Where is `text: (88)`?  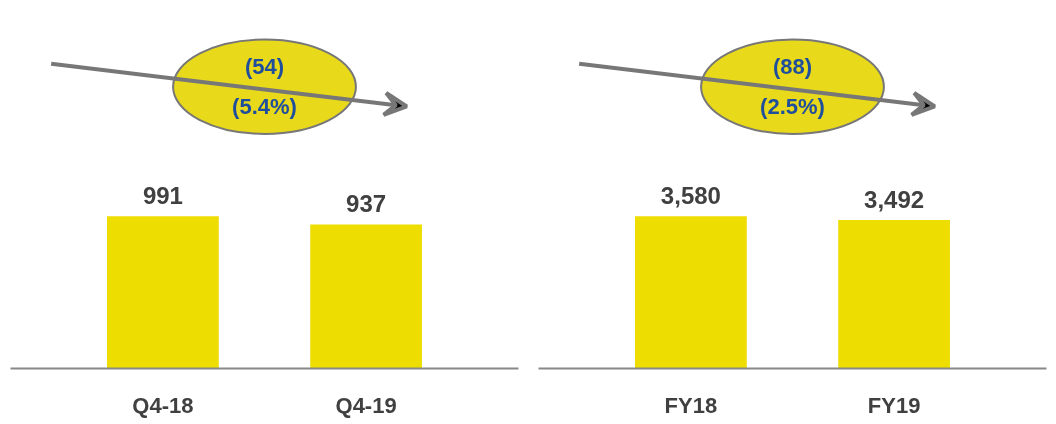 text: (88) is located at coordinates (792, 67).